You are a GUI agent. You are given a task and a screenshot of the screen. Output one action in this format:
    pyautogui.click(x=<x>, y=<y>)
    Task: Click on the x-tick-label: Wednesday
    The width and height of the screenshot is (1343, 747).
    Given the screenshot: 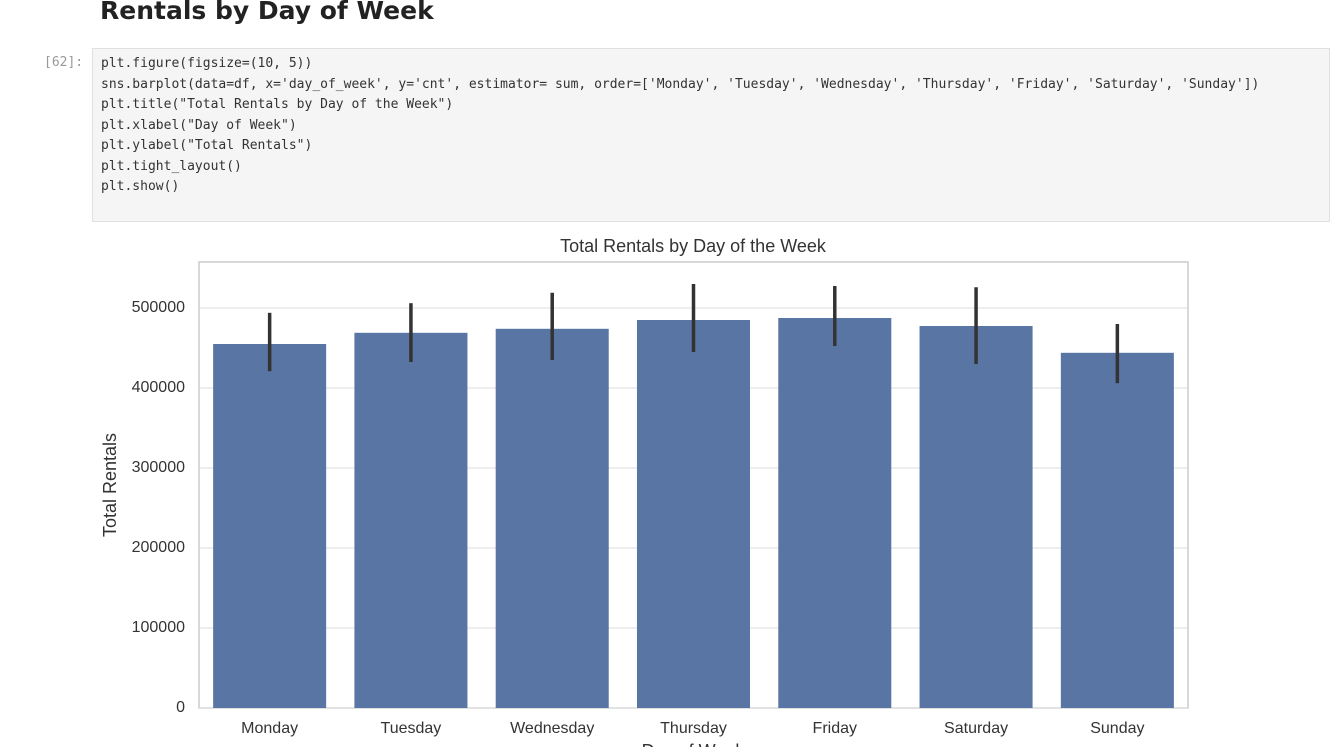 What is the action you would take?
    pyautogui.click(x=552, y=728)
    